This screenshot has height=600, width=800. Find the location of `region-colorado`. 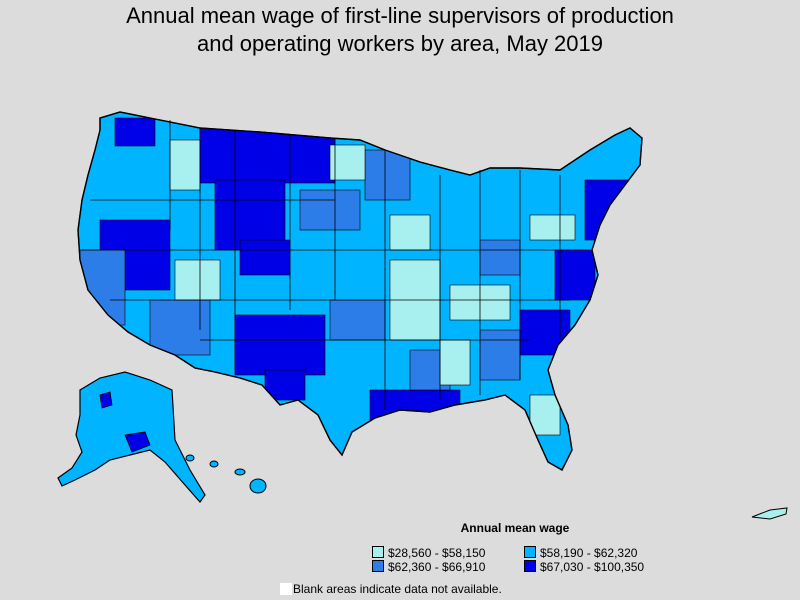

region-colorado is located at coordinates (265, 257).